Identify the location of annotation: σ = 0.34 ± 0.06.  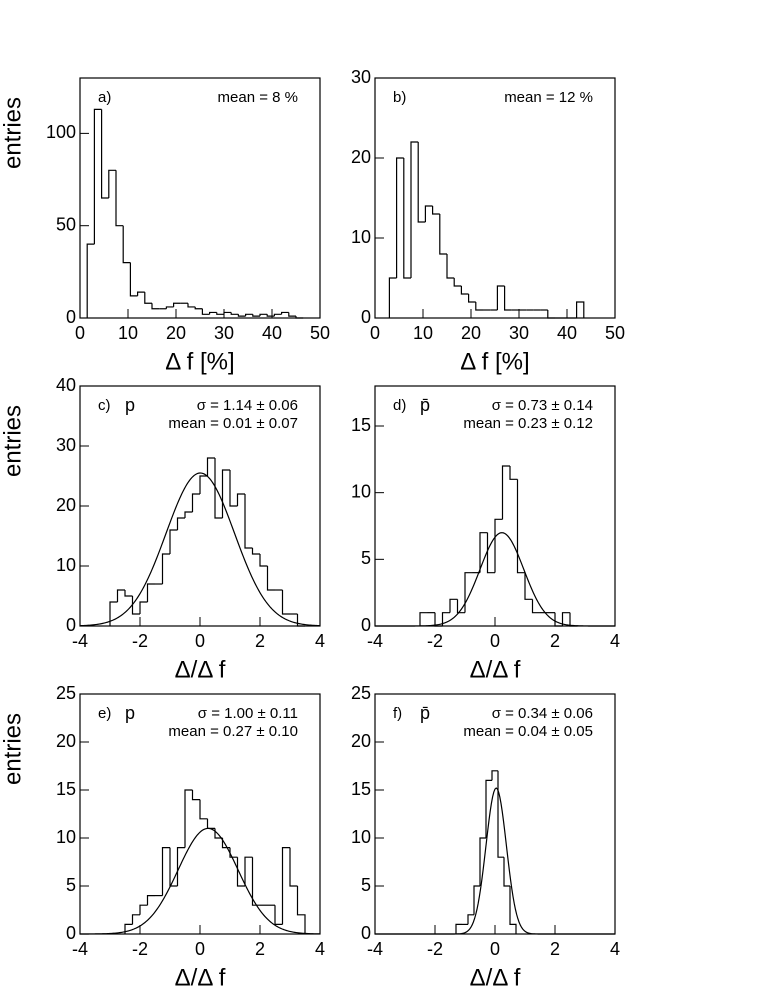
(542, 713).